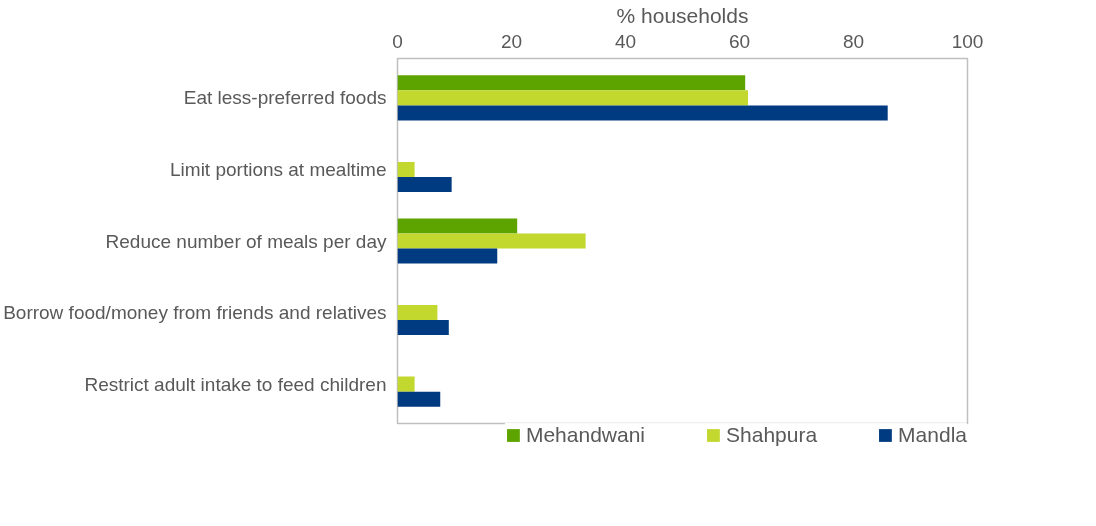 The image size is (1096, 526). What do you see at coordinates (739, 41) in the screenshot?
I see `x-tick-label: 60` at bounding box center [739, 41].